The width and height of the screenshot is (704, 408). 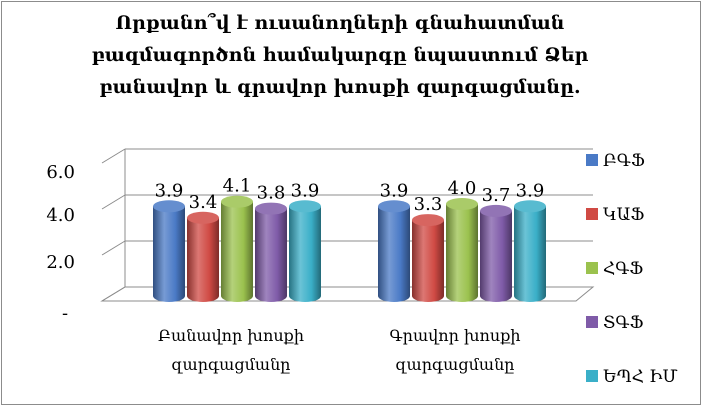 What do you see at coordinates (60, 172) in the screenshot?
I see `y-tick-label: 6.0` at bounding box center [60, 172].